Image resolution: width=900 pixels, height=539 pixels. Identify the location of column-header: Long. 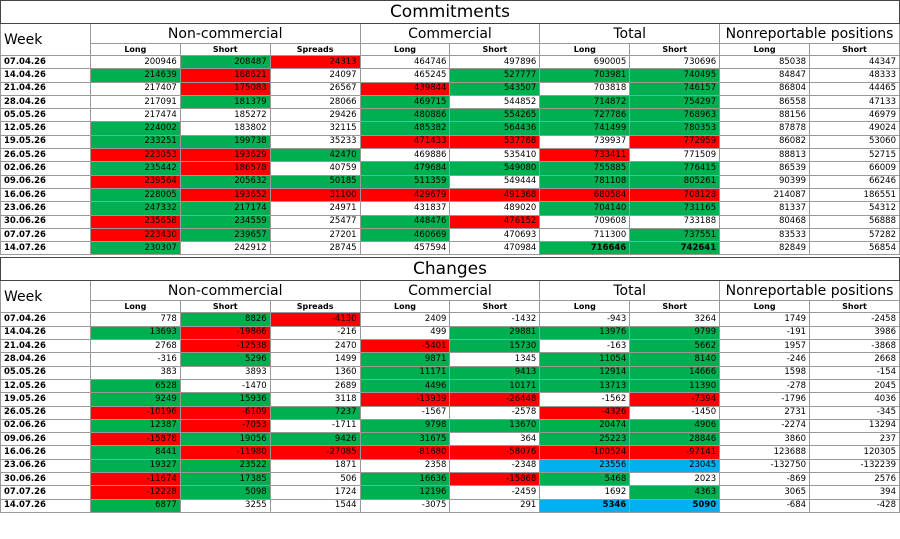
(765, 307).